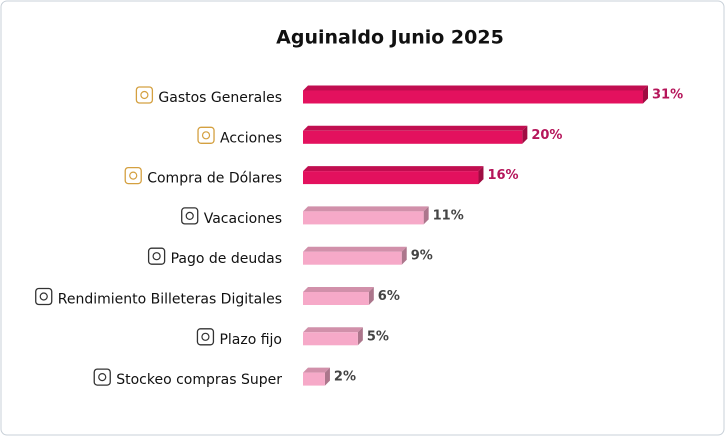 The image size is (725, 436). Describe the element at coordinates (243, 219) in the screenshot. I see `category-label: Vacaciones` at that location.